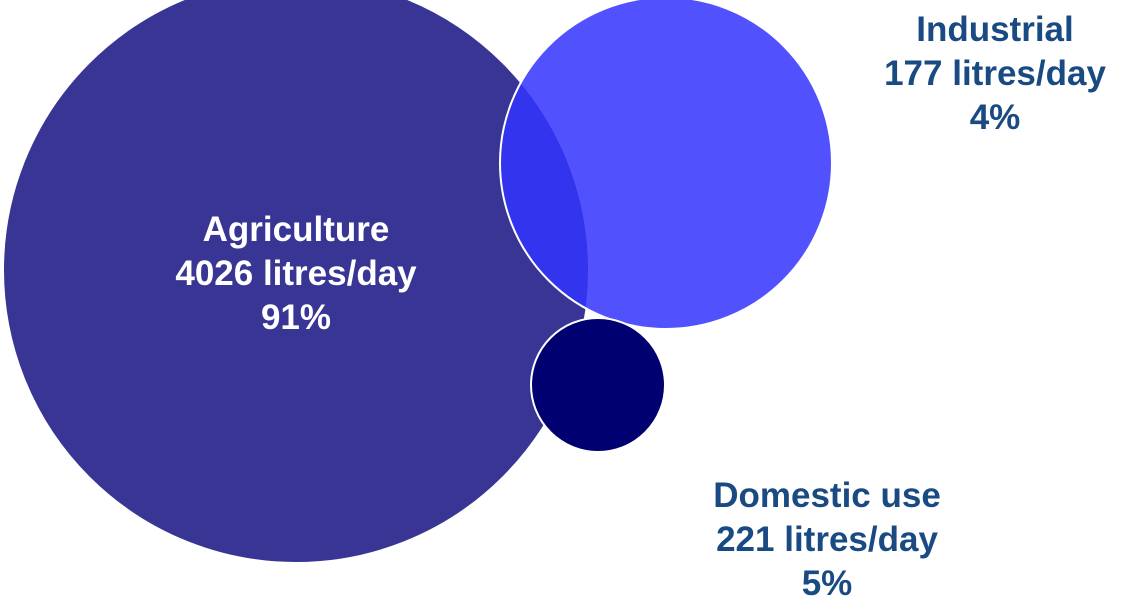 The image size is (1126, 610). Describe the element at coordinates (827, 583) in the screenshot. I see `domestic-percent: 5%` at that location.